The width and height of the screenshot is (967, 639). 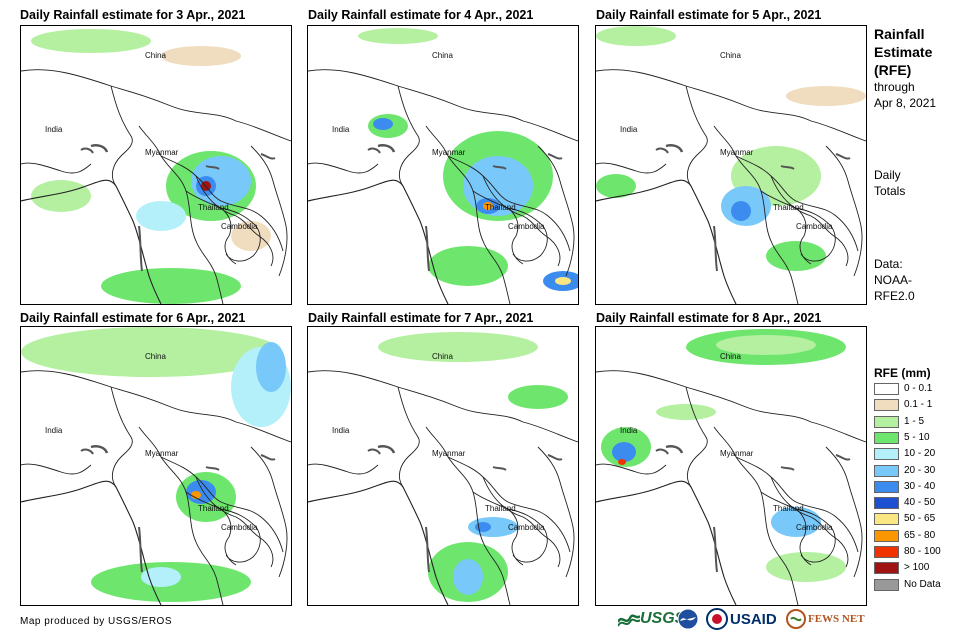 I want to click on legend-title: RFE (mm), so click(x=902, y=373).